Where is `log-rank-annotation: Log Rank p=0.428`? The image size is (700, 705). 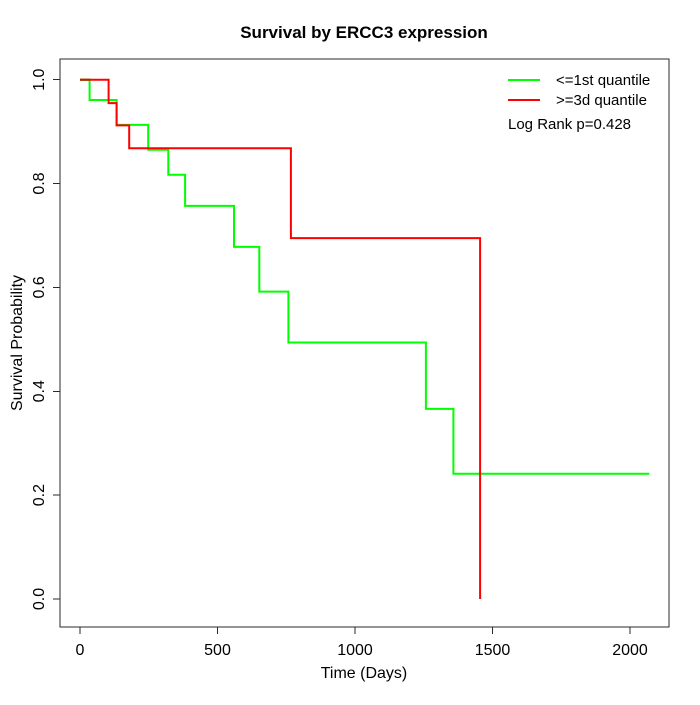
log-rank-annotation: Log Rank p=0.428 is located at coordinates (569, 124).